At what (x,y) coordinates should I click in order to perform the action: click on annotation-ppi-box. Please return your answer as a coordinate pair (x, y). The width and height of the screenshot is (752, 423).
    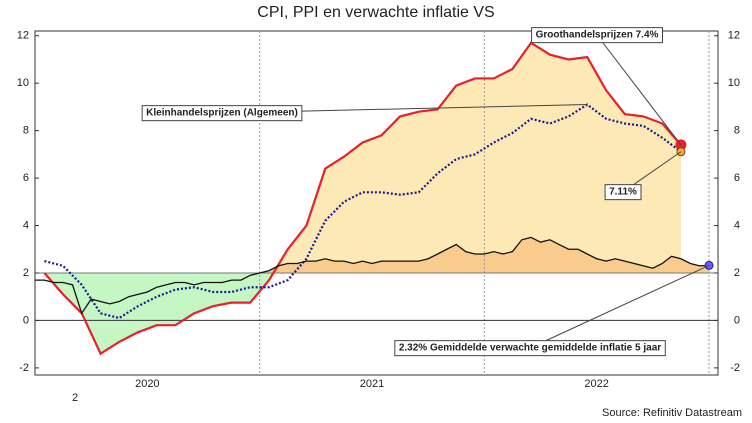
    Looking at the image, I should click on (597, 35).